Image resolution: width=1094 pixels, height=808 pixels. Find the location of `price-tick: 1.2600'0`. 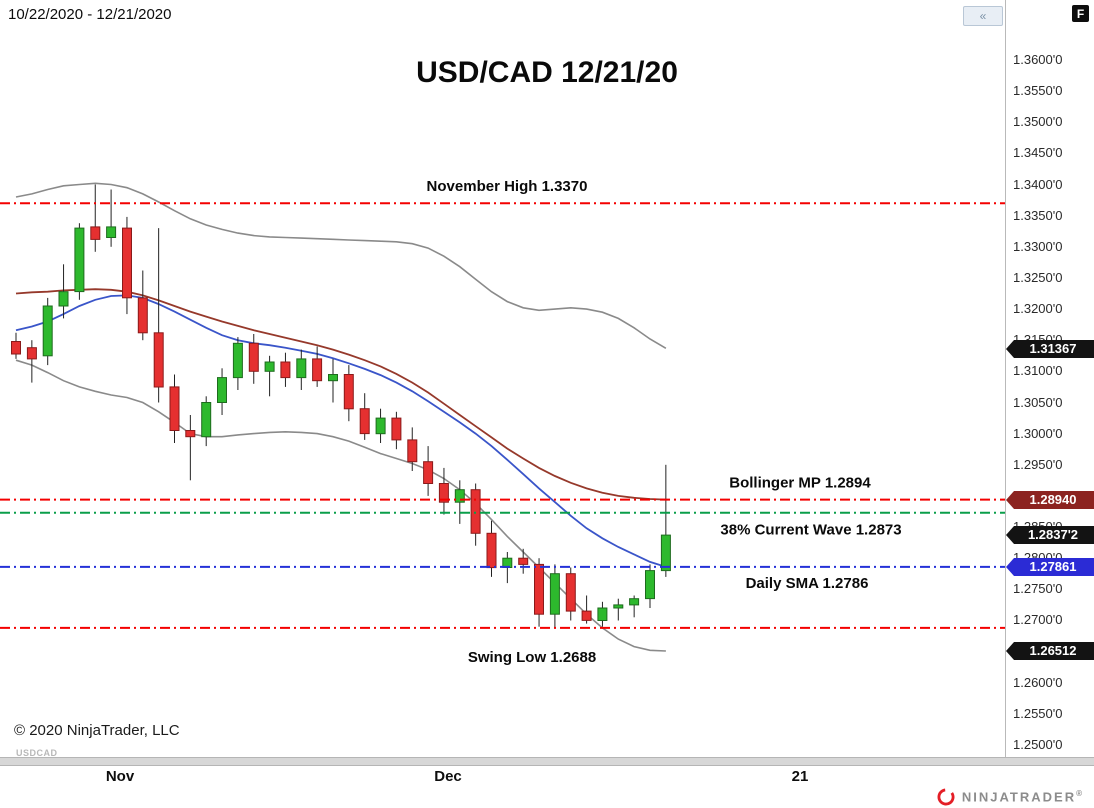

price-tick: 1.2600'0 is located at coordinates (1038, 682).